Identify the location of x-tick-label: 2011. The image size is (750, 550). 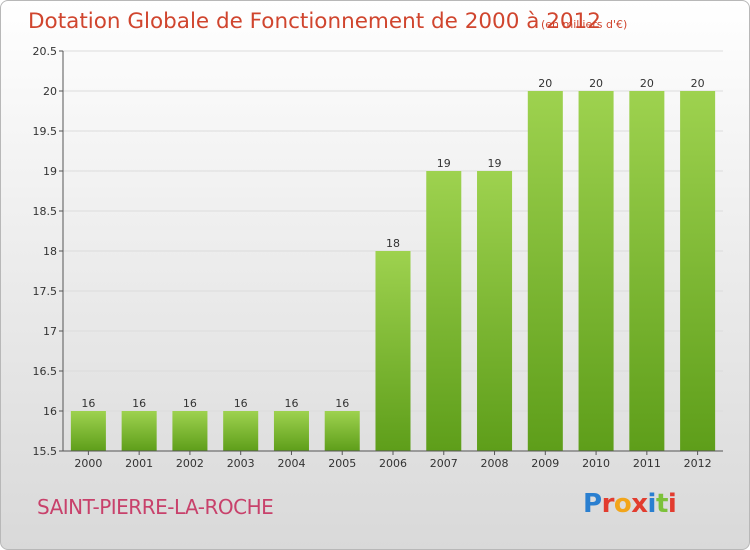
(647, 463).